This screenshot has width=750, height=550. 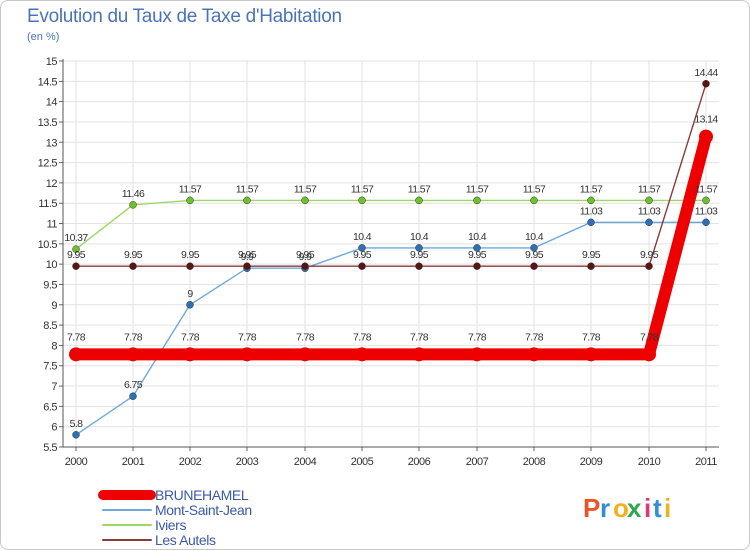 What do you see at coordinates (133, 194) in the screenshot?
I see `data-label: 11.46` at bounding box center [133, 194].